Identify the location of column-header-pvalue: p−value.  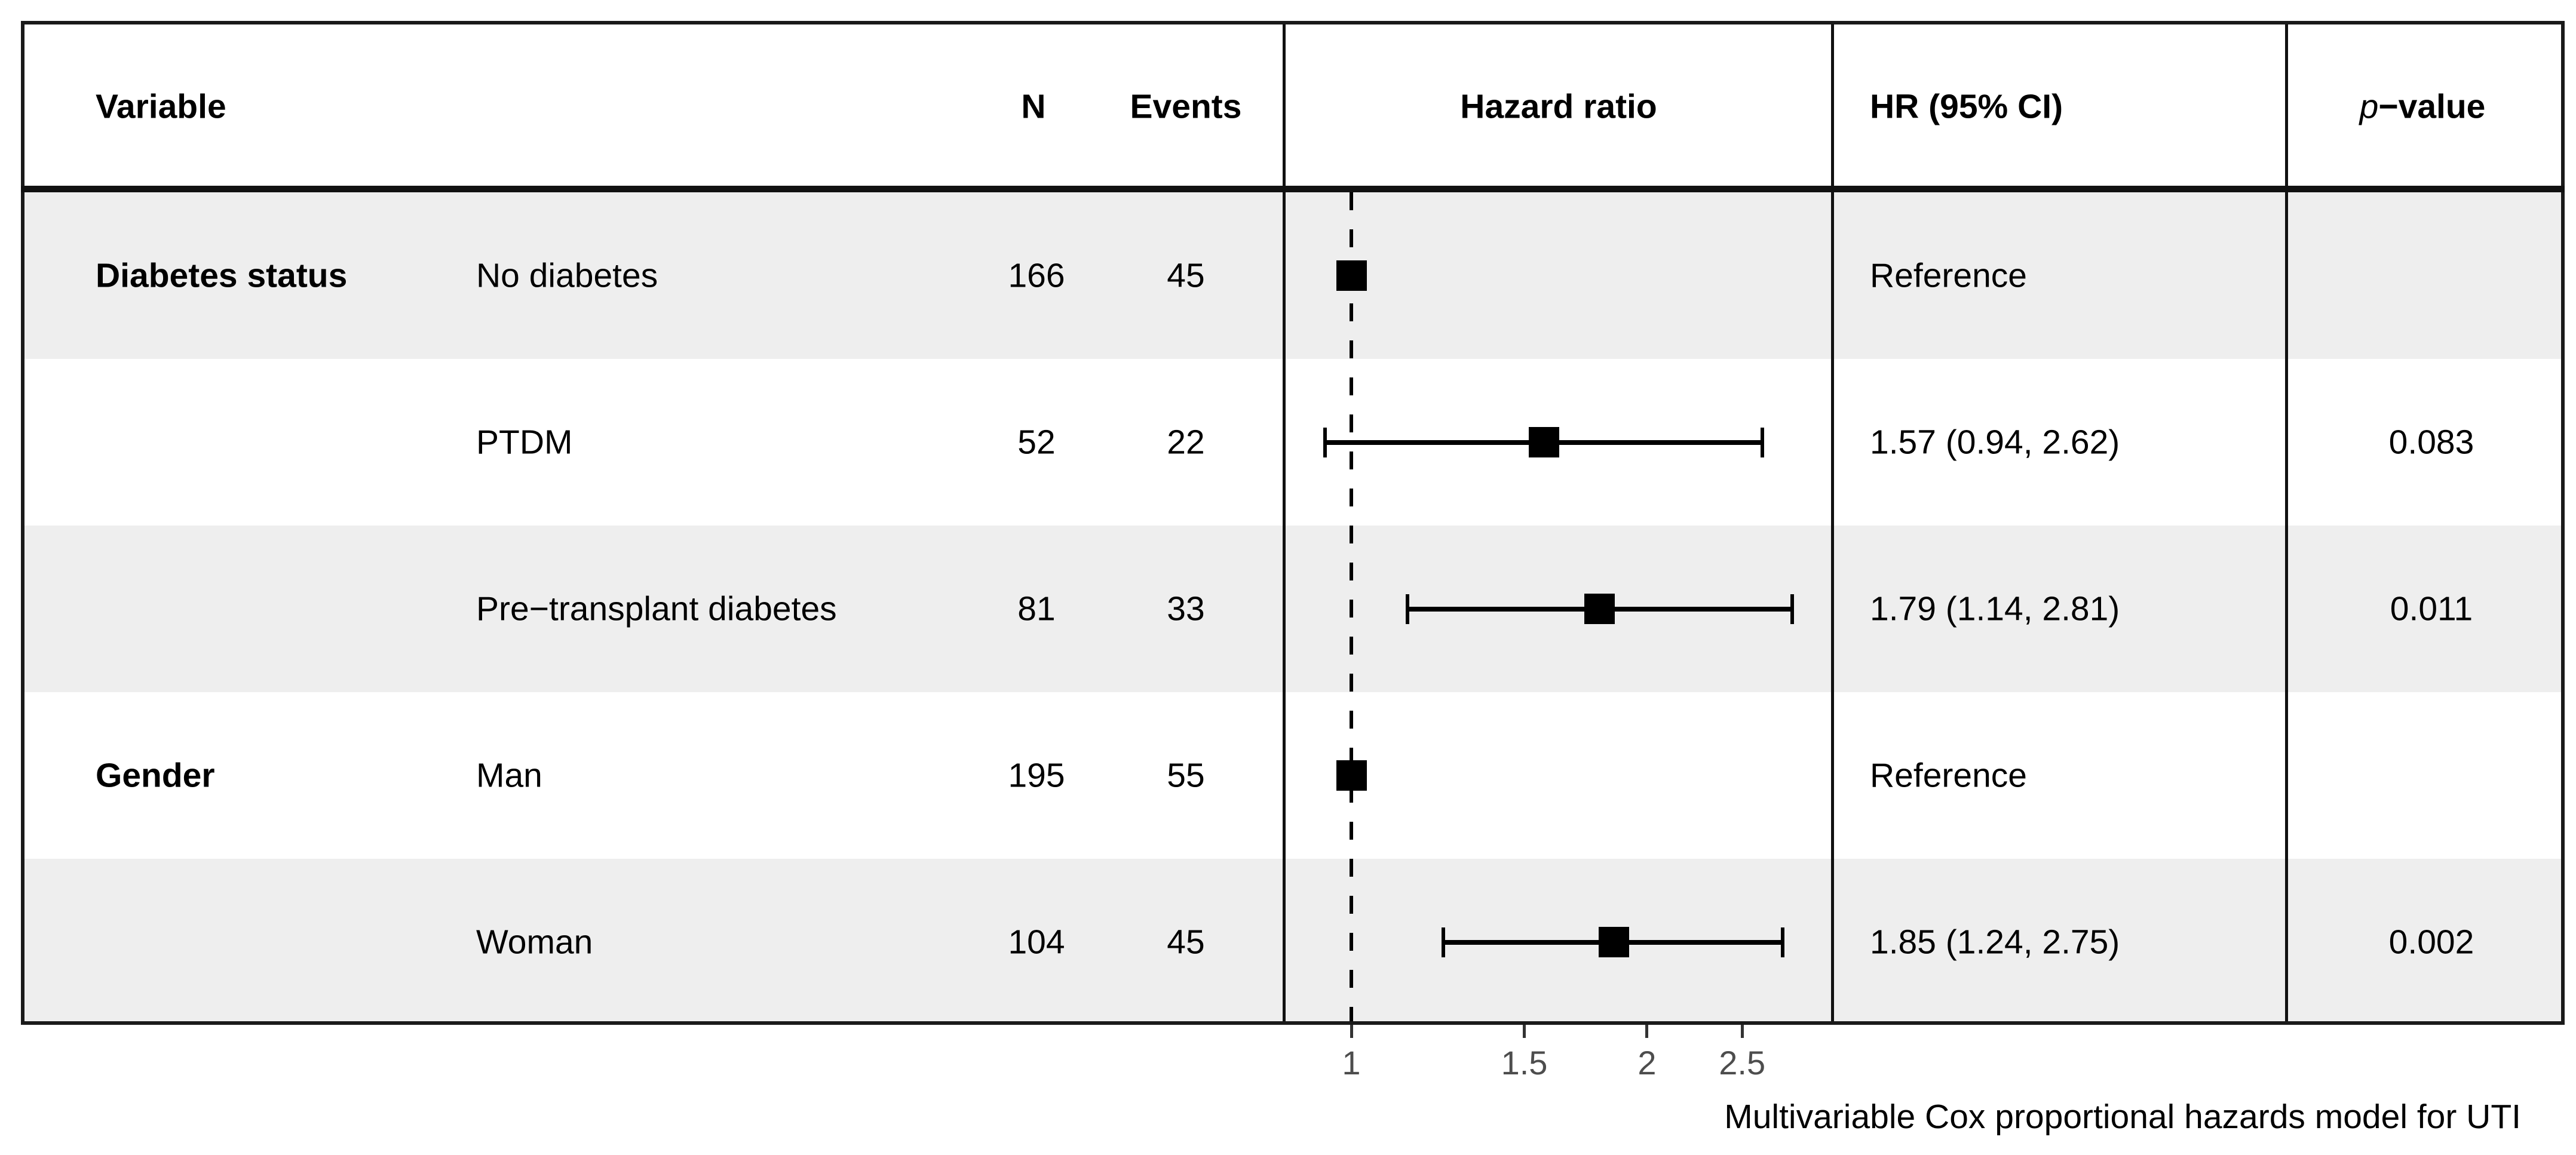
(2423, 107).